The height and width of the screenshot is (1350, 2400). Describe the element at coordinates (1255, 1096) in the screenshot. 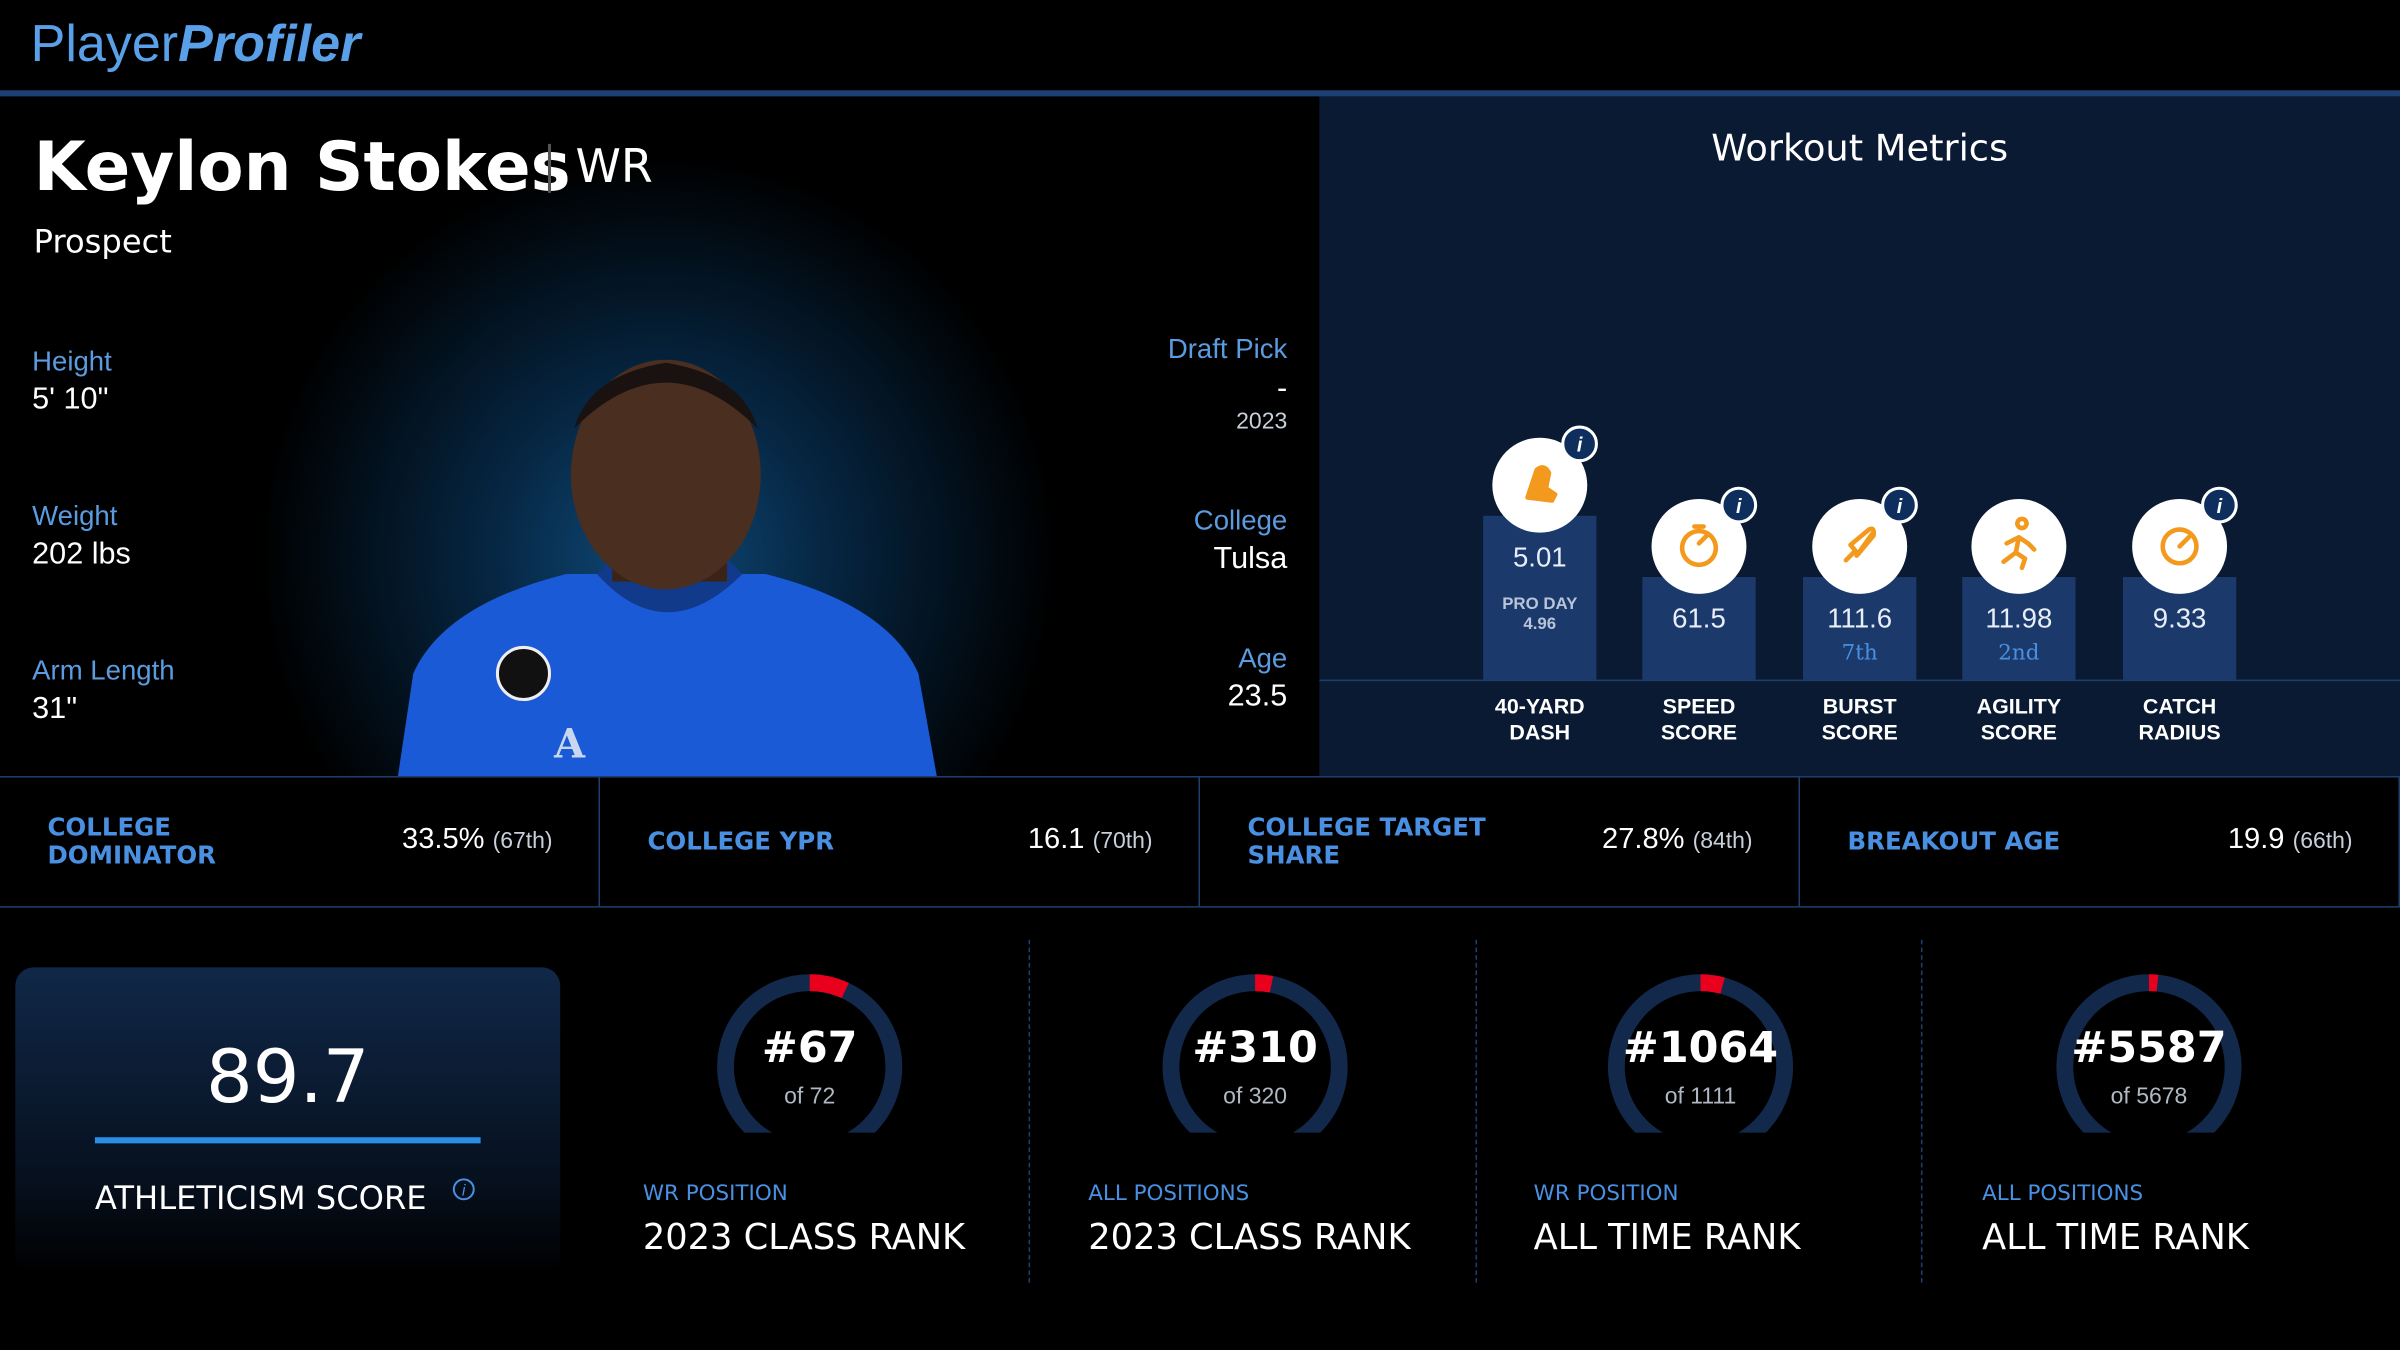

I see `rank-total: of 320` at that location.